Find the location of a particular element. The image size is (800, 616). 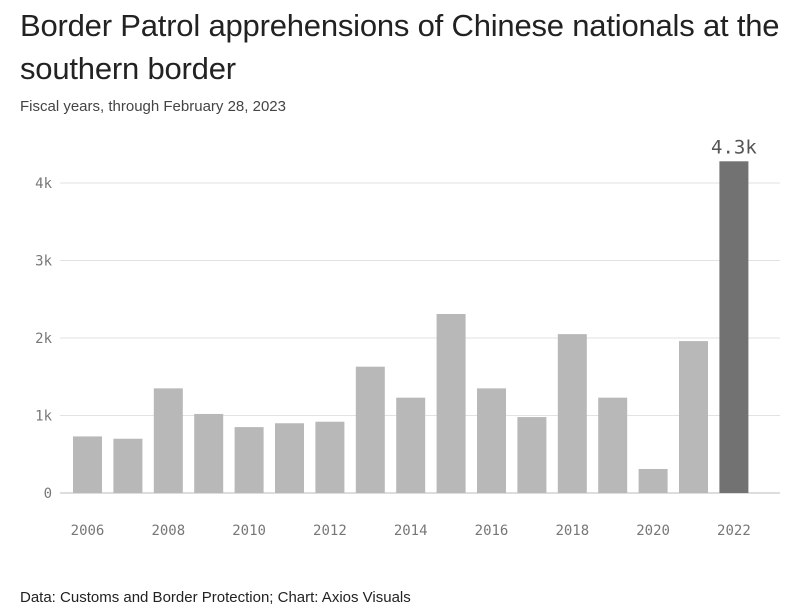

x-tick-label: 2008 is located at coordinates (168, 531).